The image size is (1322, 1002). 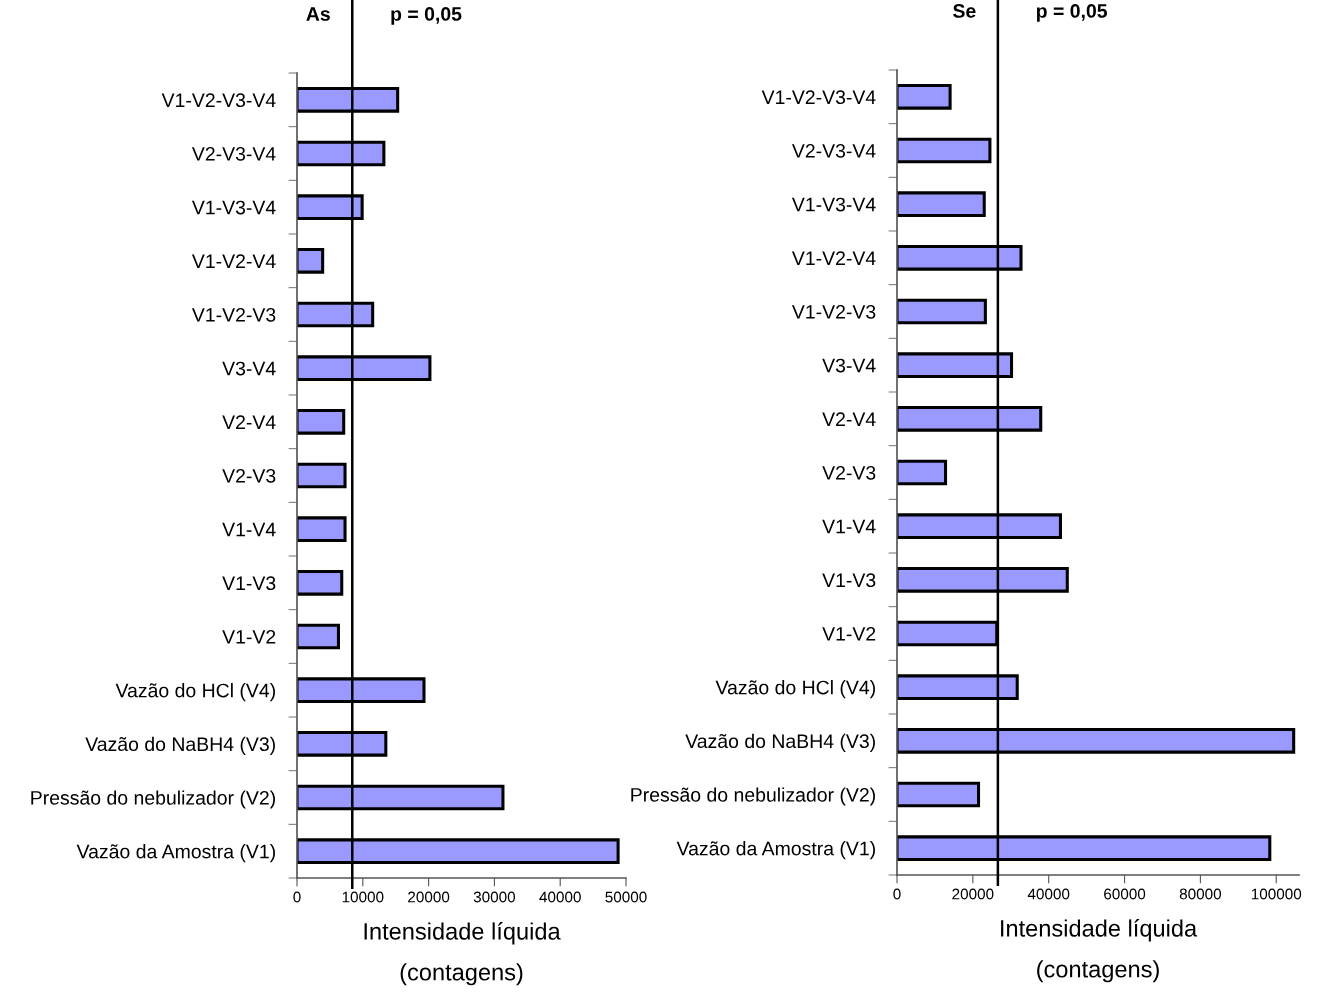 I want to click on x-tick-label: 100000, so click(x=1276, y=894).